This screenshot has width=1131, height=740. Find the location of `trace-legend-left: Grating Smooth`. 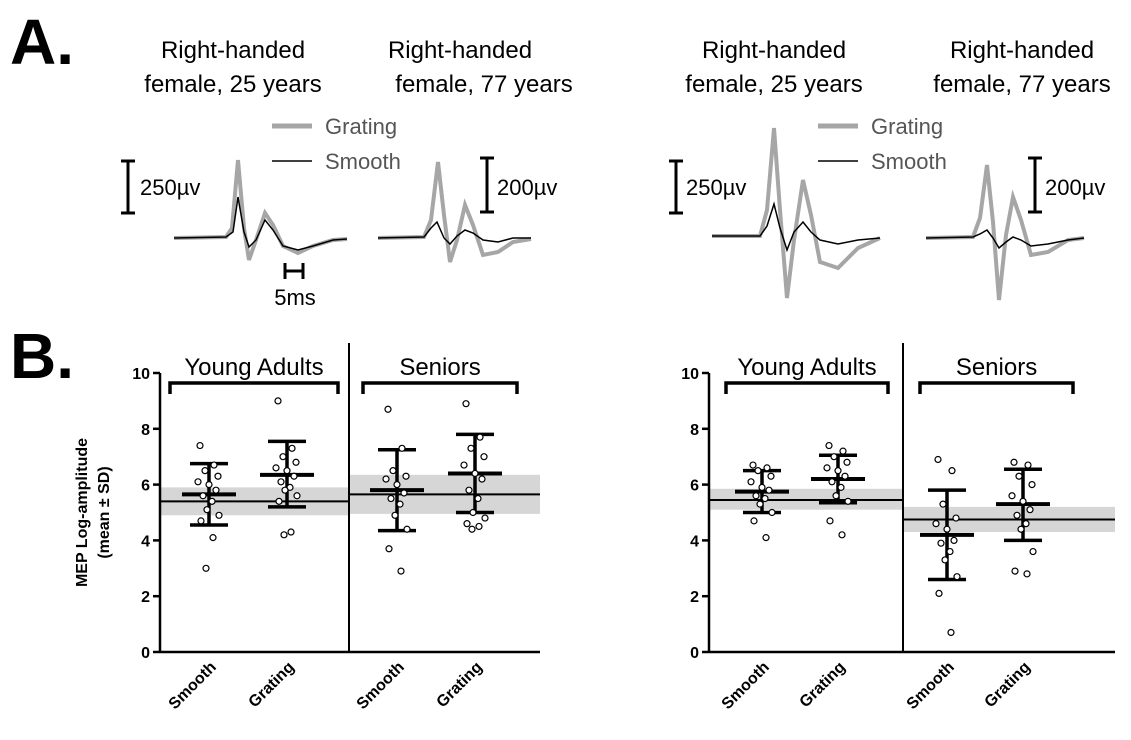

trace-legend-left: Grating Smooth is located at coordinates (336, 144).